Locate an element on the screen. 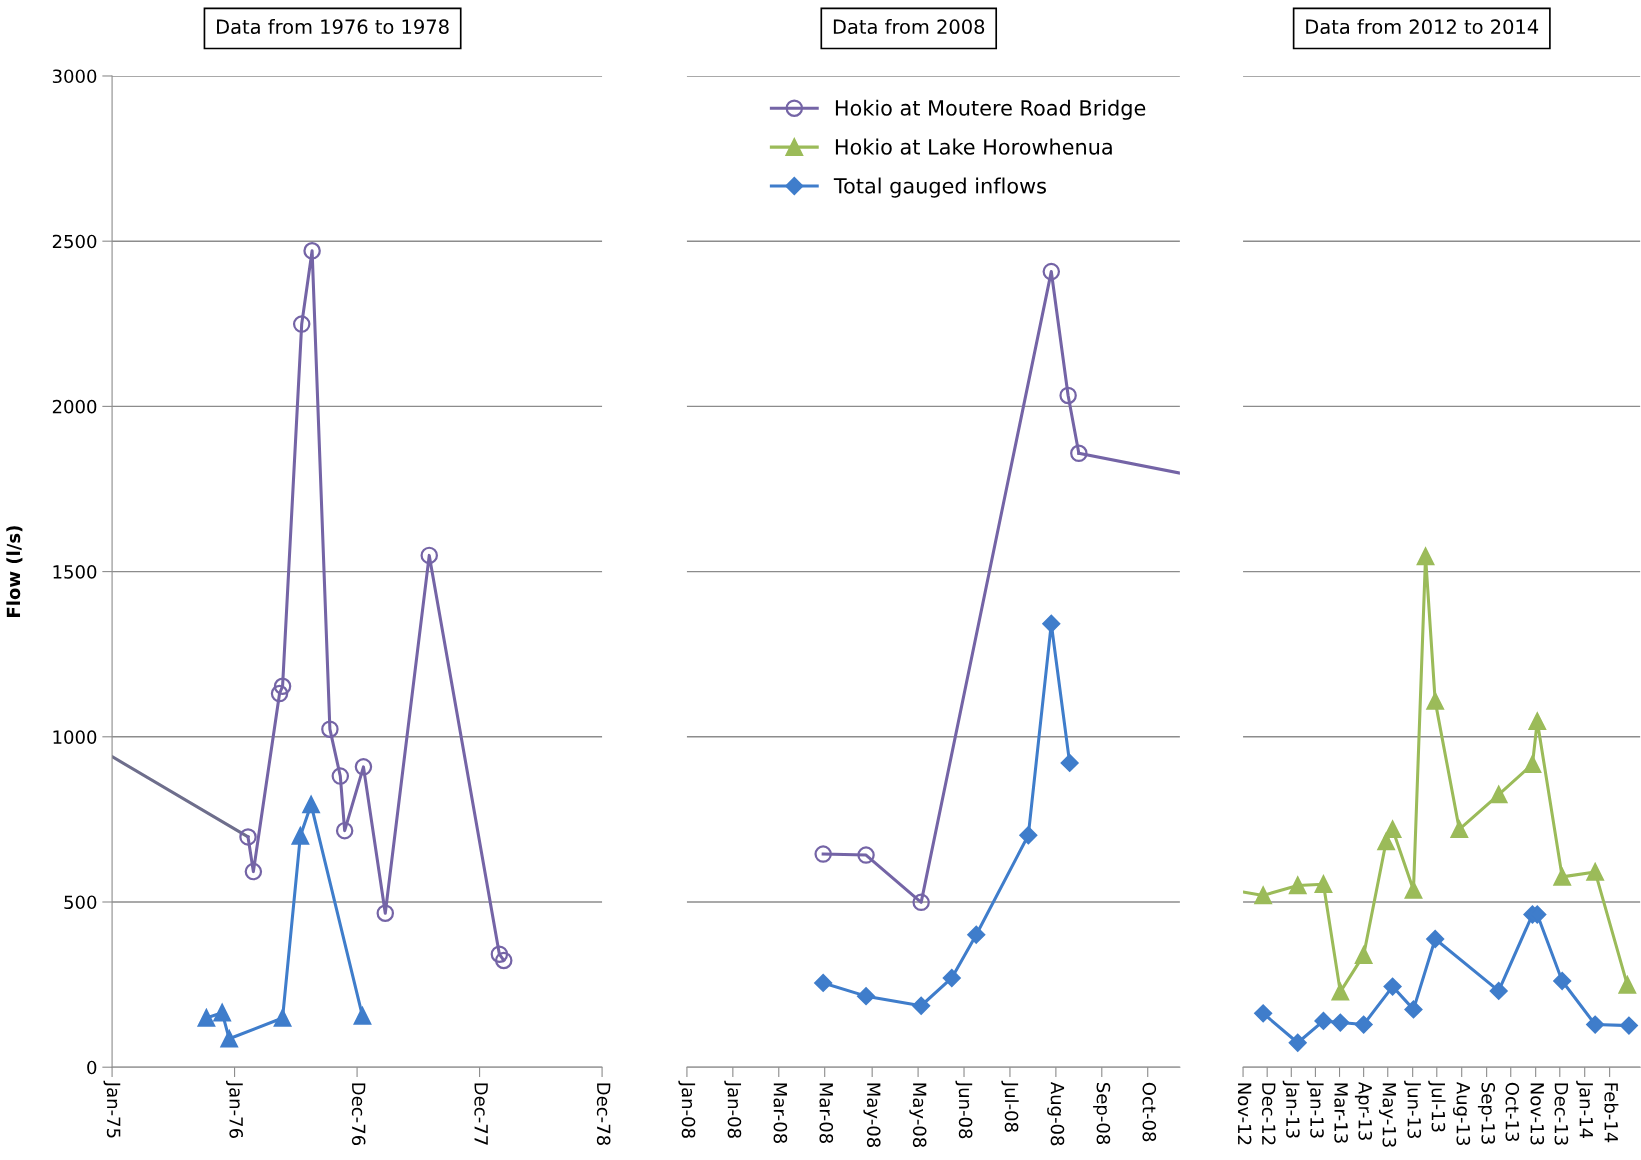 The image size is (1641, 1160). x-tick-label: Jul-13 is located at coordinates (1437, 1106).